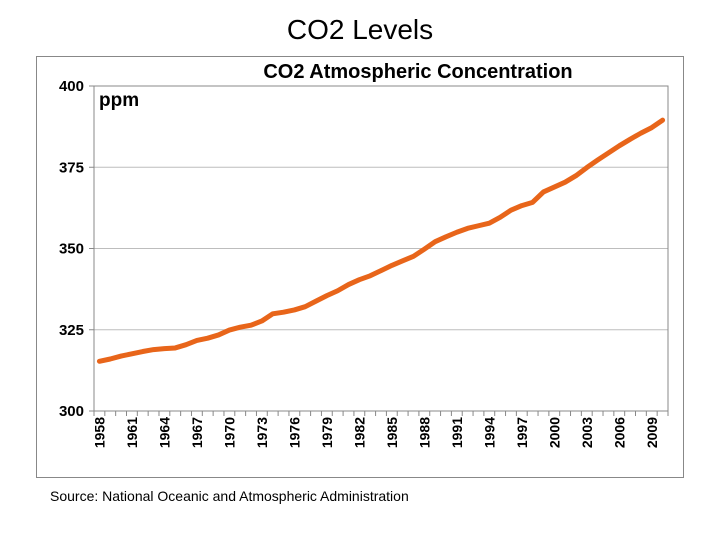 This screenshot has width=720, height=540. I want to click on y-tick-label: 350, so click(71, 249).